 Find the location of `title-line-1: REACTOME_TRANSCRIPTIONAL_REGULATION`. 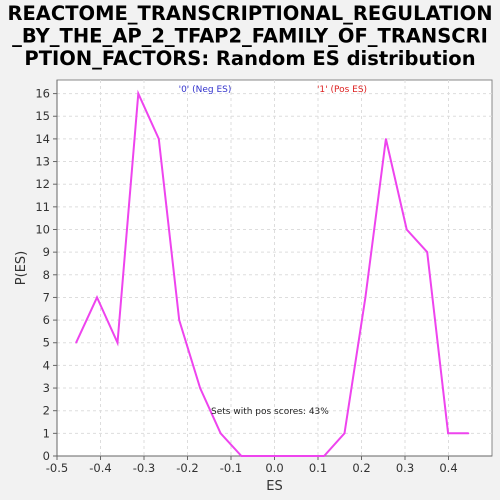

title-line-1: REACTOME_TRANSCRIPTIONAL_REGULATION is located at coordinates (249, 13).